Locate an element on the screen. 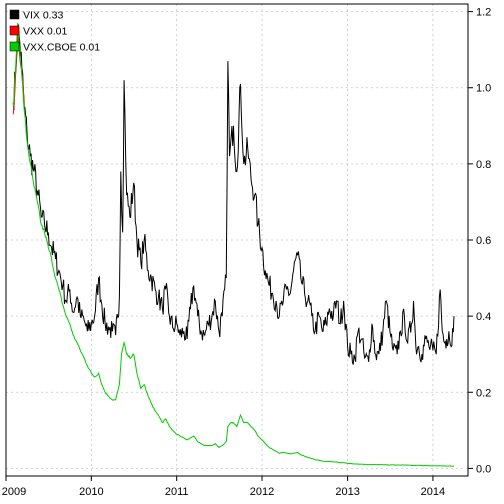  legend-label-vxx-cboe: VXX.CBOE 0.01 is located at coordinates (61, 48).